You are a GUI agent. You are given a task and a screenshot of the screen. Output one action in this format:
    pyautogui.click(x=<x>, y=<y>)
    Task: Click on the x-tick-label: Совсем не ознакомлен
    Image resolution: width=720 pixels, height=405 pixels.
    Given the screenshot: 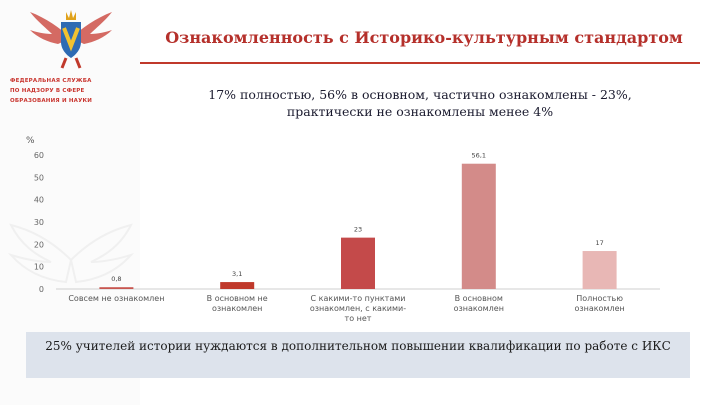 What is the action you would take?
    pyautogui.click(x=116, y=298)
    